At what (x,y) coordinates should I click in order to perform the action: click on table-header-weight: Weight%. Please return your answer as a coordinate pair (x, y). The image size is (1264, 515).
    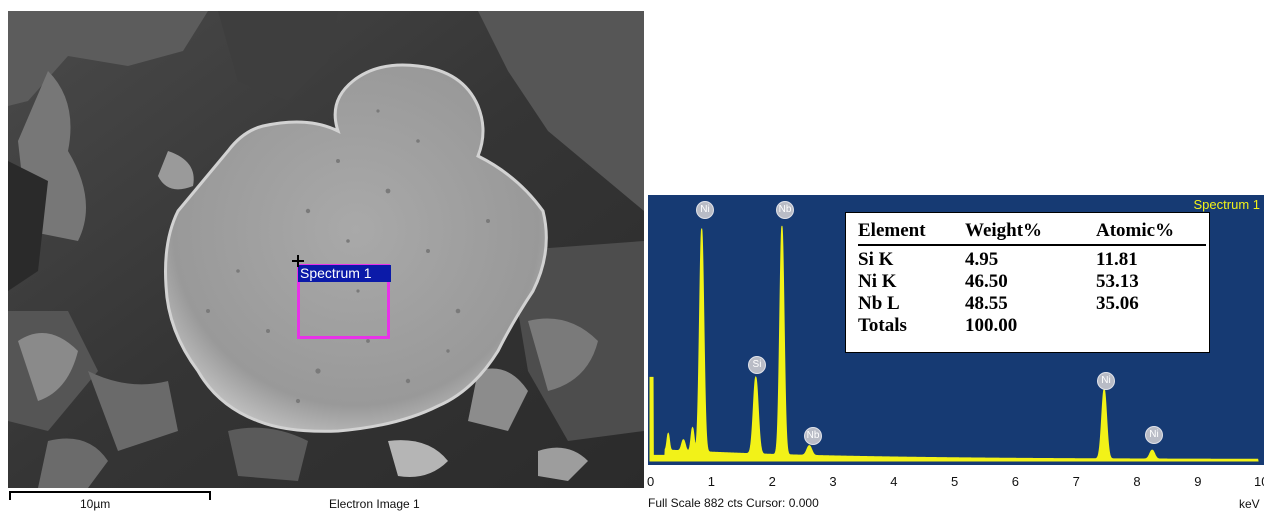
    Looking at the image, I should click on (1030, 231).